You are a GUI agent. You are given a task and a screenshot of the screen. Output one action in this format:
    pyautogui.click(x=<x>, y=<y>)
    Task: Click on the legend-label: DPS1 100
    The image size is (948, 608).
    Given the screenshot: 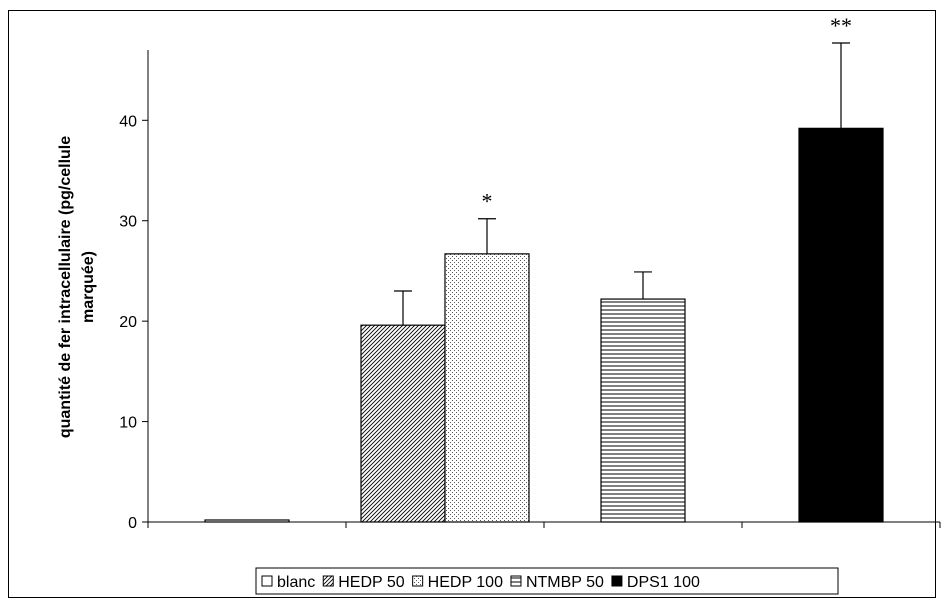 What is the action you would take?
    pyautogui.click(x=663, y=582)
    